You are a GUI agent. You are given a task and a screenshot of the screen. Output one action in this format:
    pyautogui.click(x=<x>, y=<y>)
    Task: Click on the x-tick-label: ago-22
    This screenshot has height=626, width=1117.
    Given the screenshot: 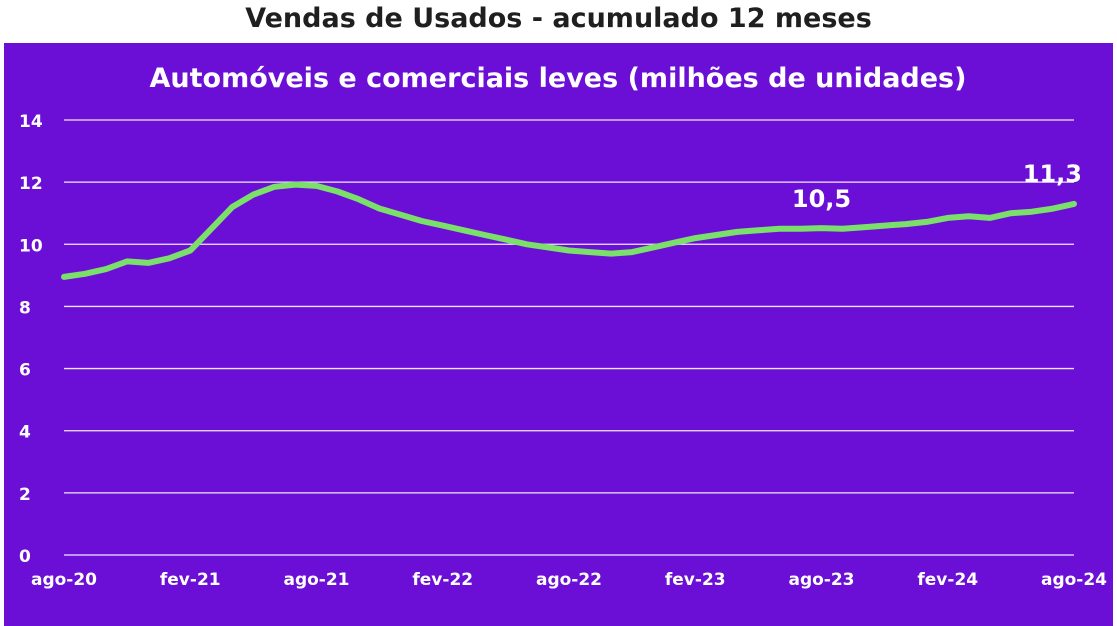 What is the action you would take?
    pyautogui.click(x=569, y=580)
    